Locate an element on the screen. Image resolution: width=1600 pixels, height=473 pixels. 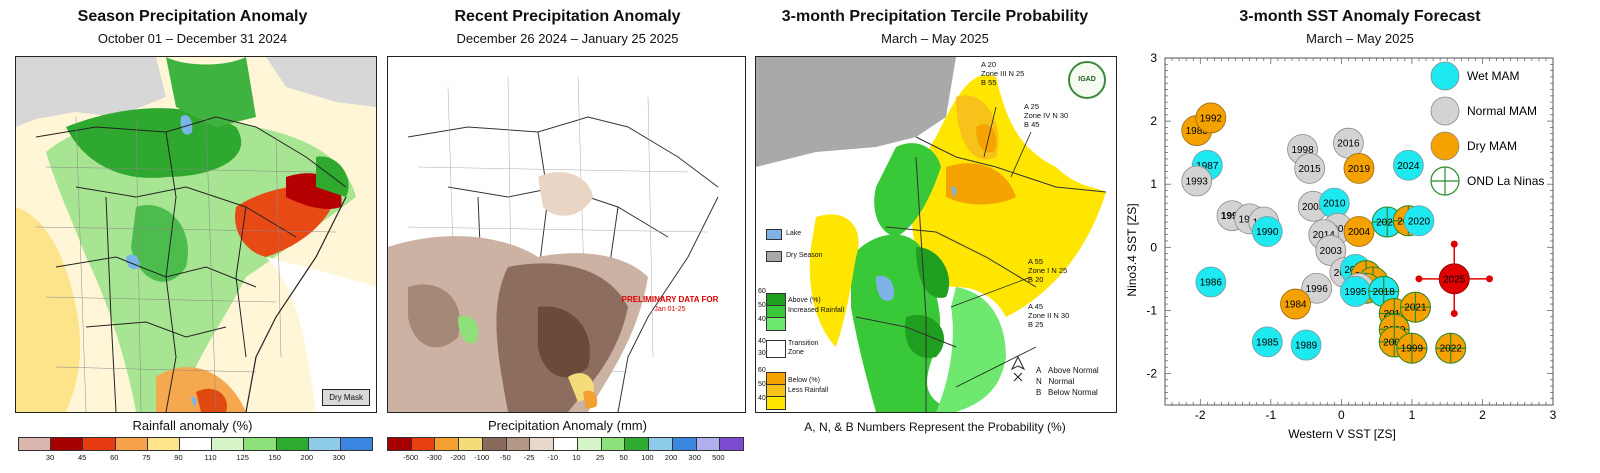
point-label: 1999 is located at coordinates (1412, 349).